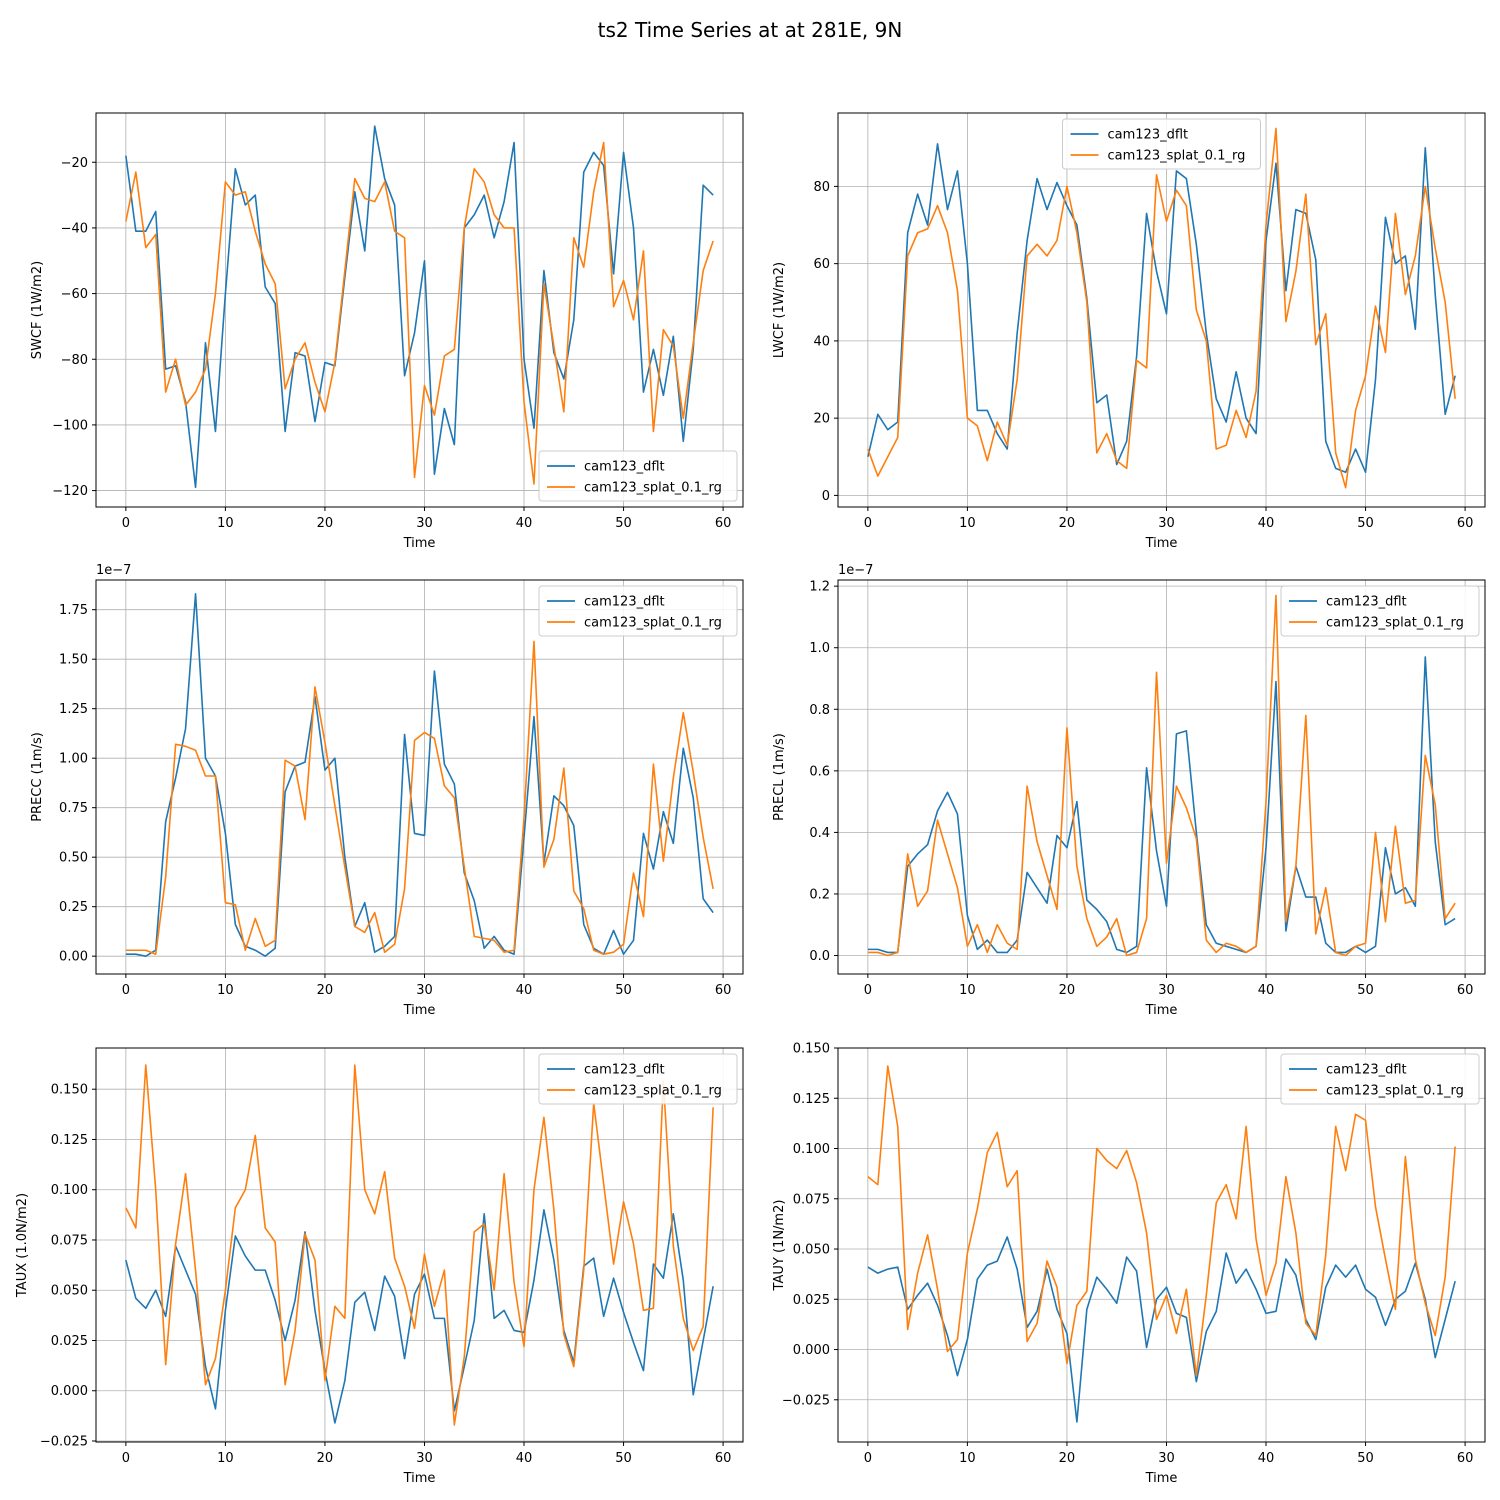 The image size is (1500, 1500). I want to click on panel-6-axes-frame, so click(1161, 1245).